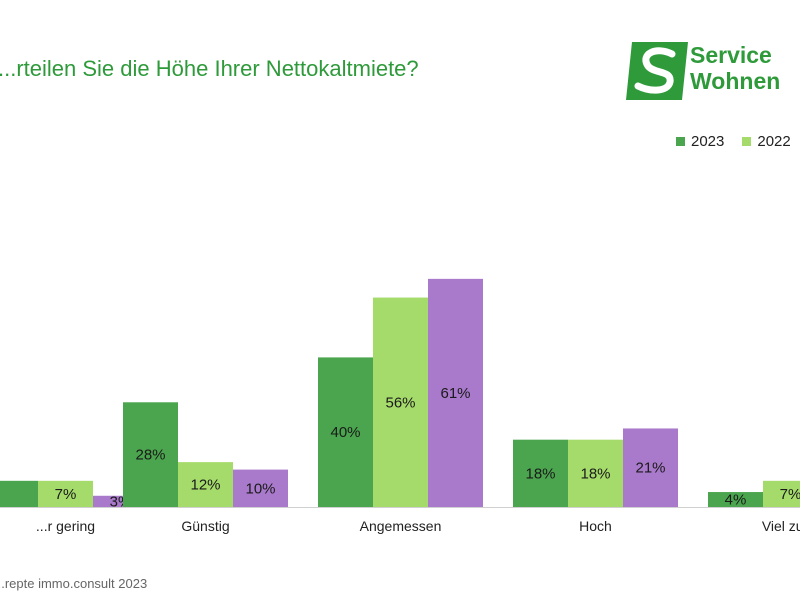  I want to click on category-label: Angemessen, so click(401, 526).